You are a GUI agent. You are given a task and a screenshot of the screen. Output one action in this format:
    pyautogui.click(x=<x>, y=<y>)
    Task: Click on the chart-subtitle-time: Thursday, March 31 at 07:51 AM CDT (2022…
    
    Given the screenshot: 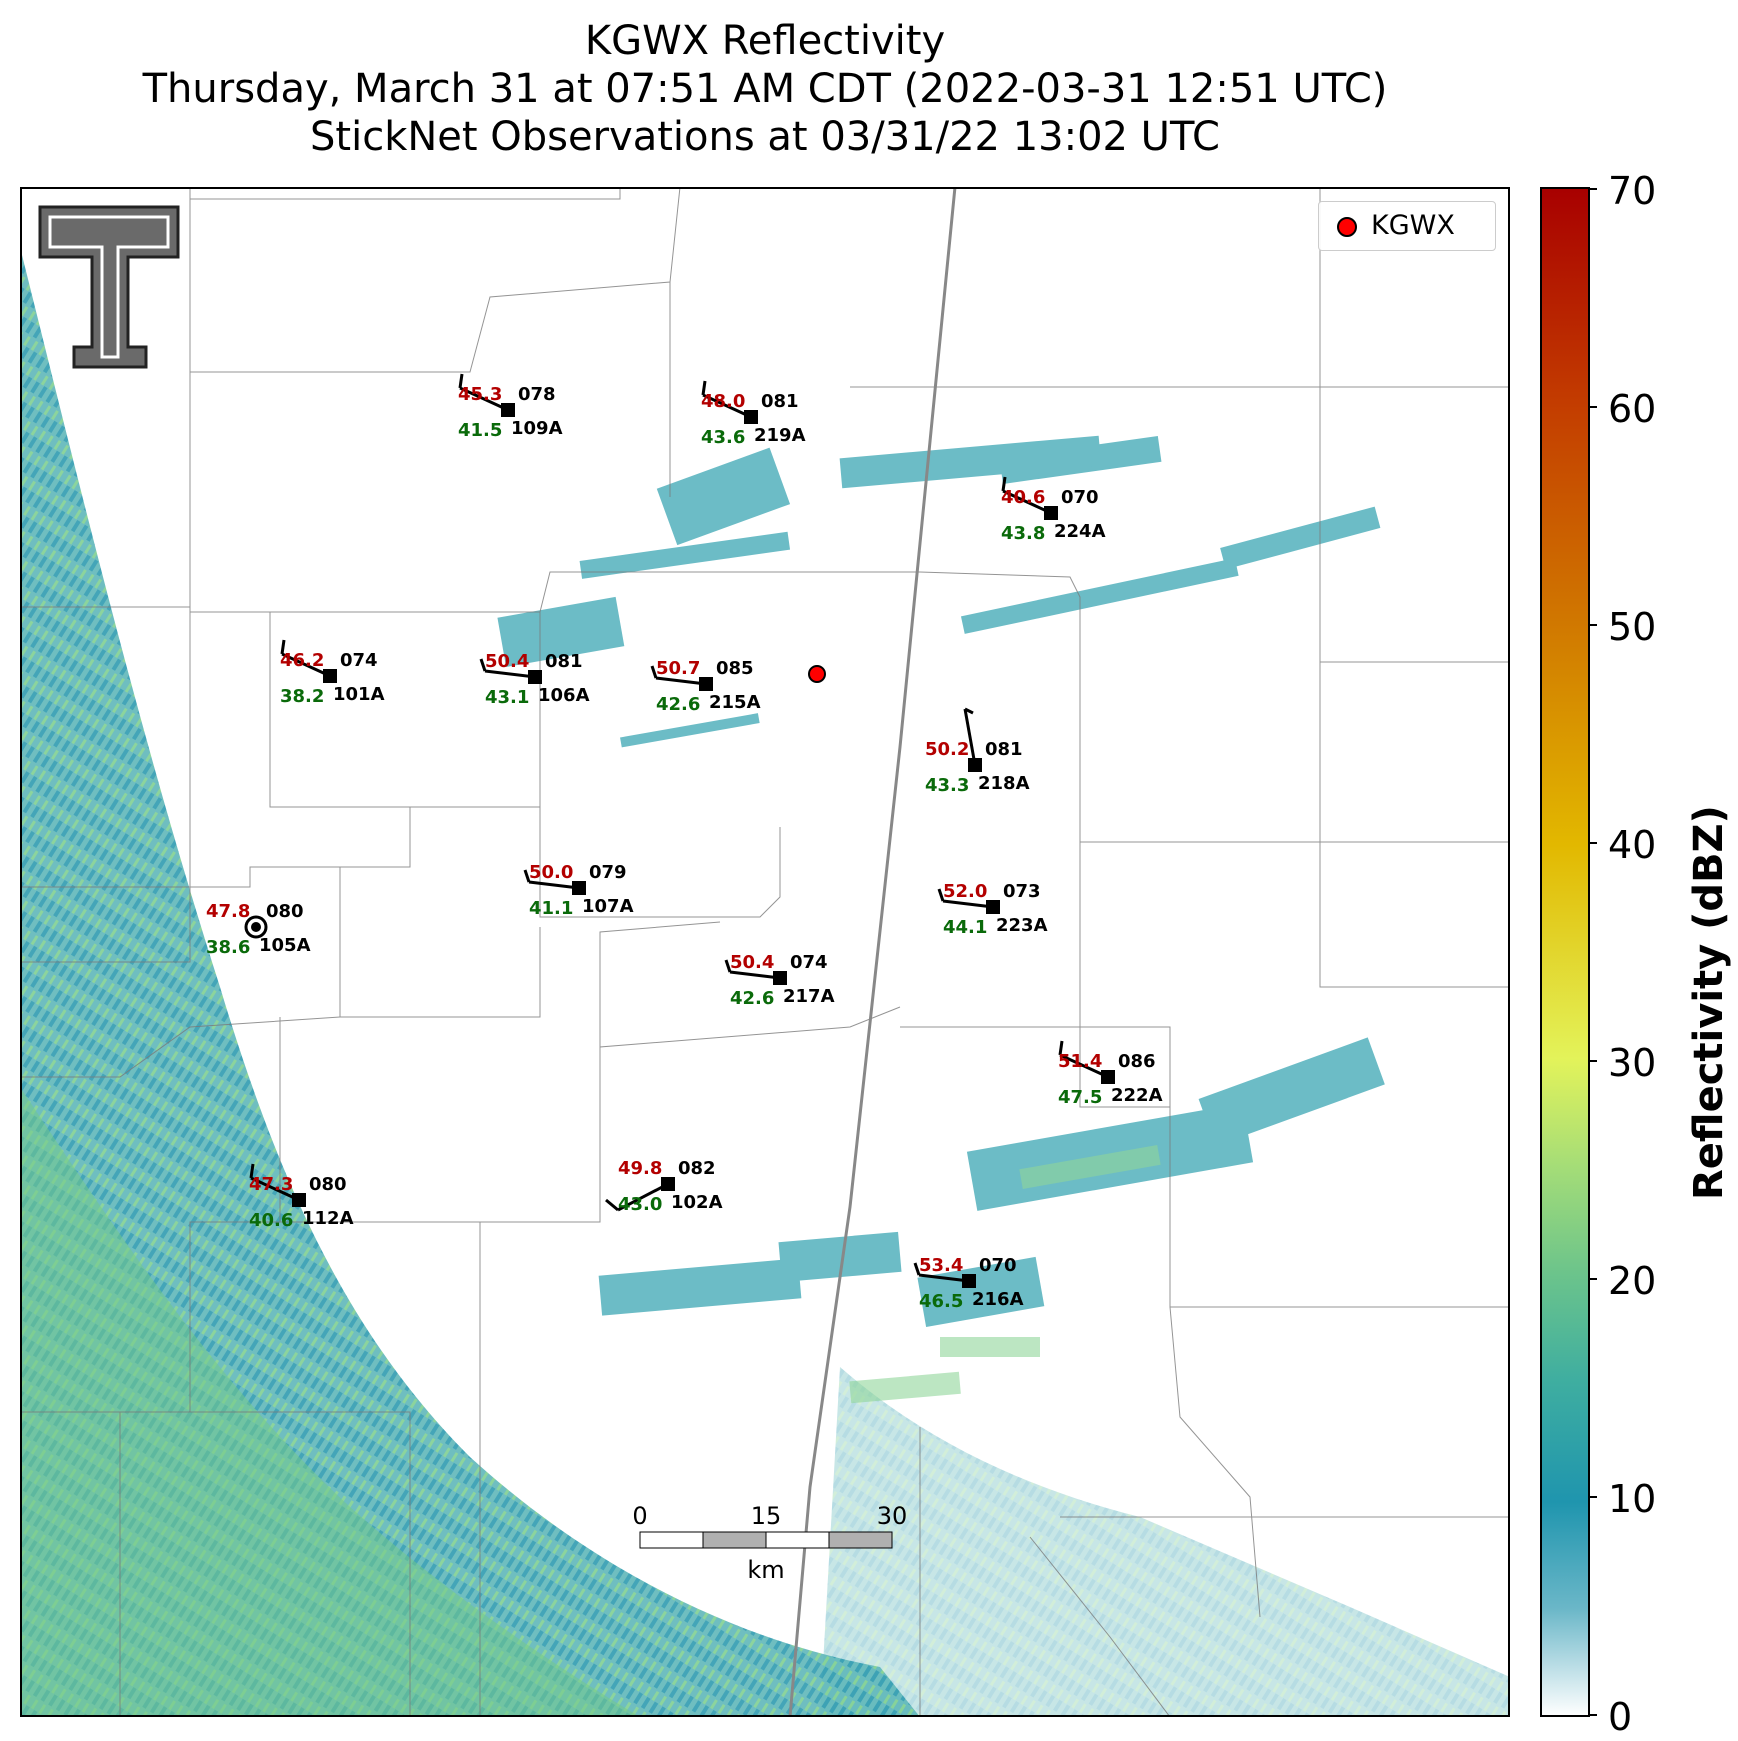 What is the action you would take?
    pyautogui.click(x=765, y=89)
    